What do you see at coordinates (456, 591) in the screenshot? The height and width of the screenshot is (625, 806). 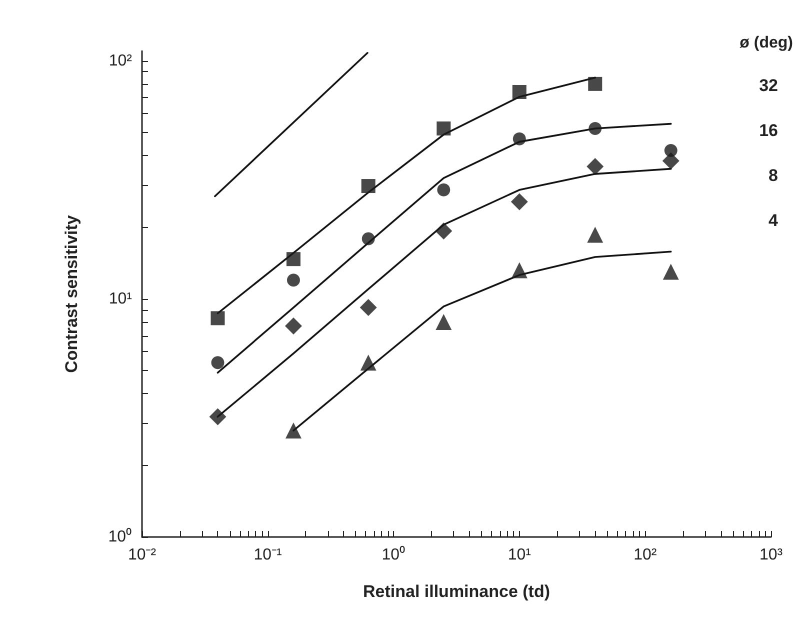 I see `x-axis-title: Retinal illuminance (td)` at bounding box center [456, 591].